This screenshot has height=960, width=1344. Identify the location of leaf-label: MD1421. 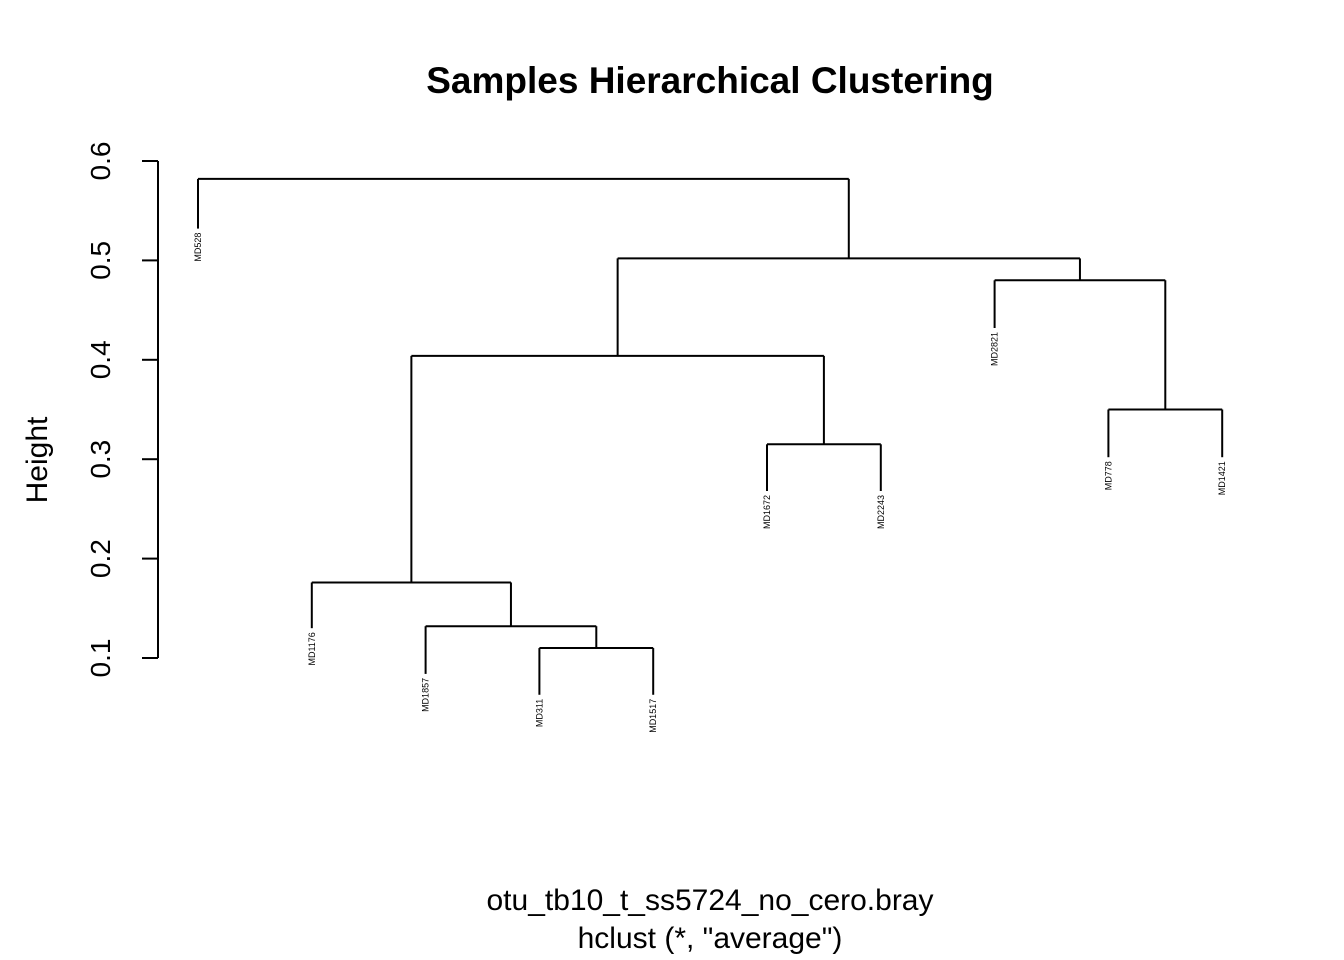
(1222, 478).